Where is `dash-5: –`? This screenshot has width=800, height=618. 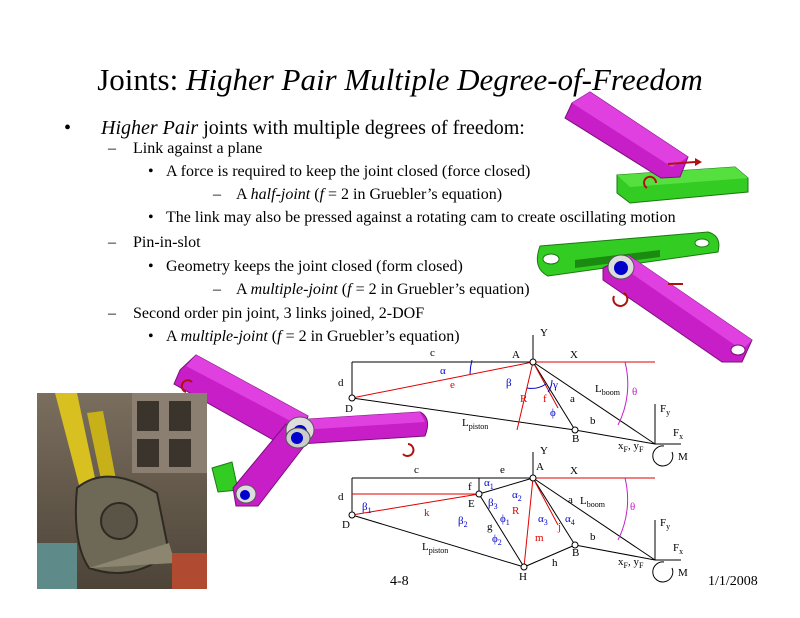
dash-5: – is located at coordinates (112, 313).